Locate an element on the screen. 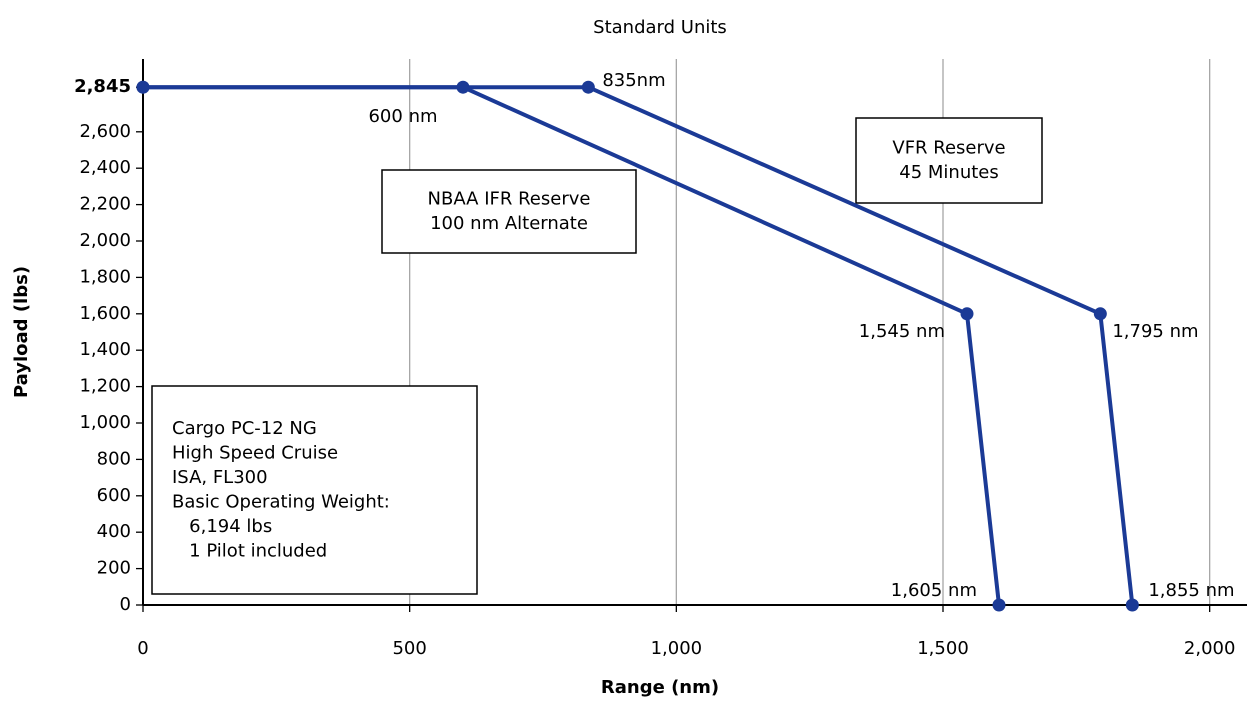  y-axis-label: Payload (lbs) is located at coordinates (21, 332).